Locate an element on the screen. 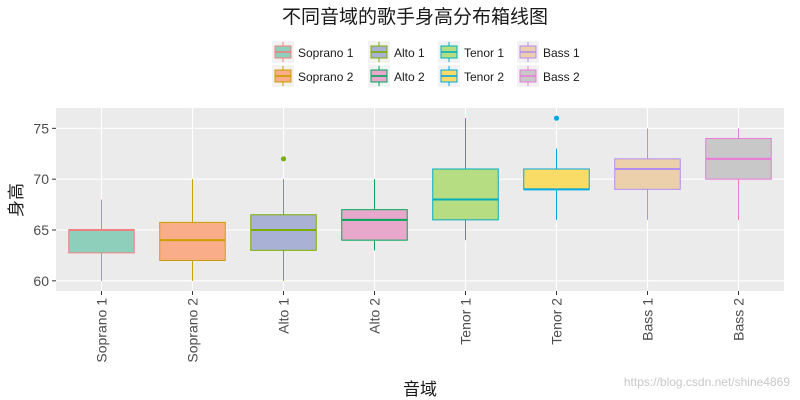 The image size is (800, 400). legend-label: Tenor 1 is located at coordinates (484, 53).